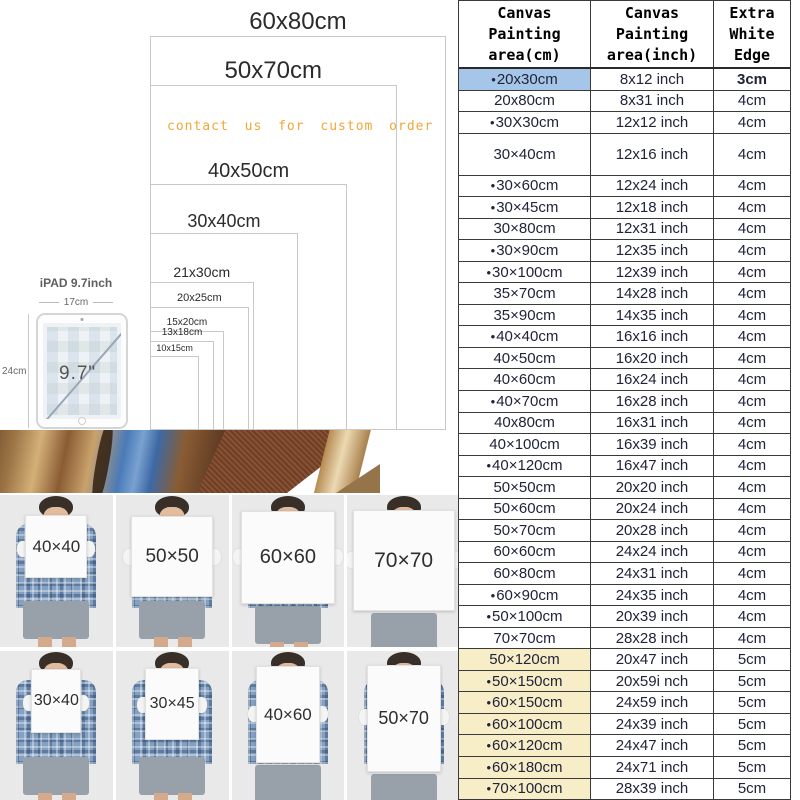 This screenshot has height=800, width=800. I want to click on cm-size-value: 40×50cm, so click(524, 358).